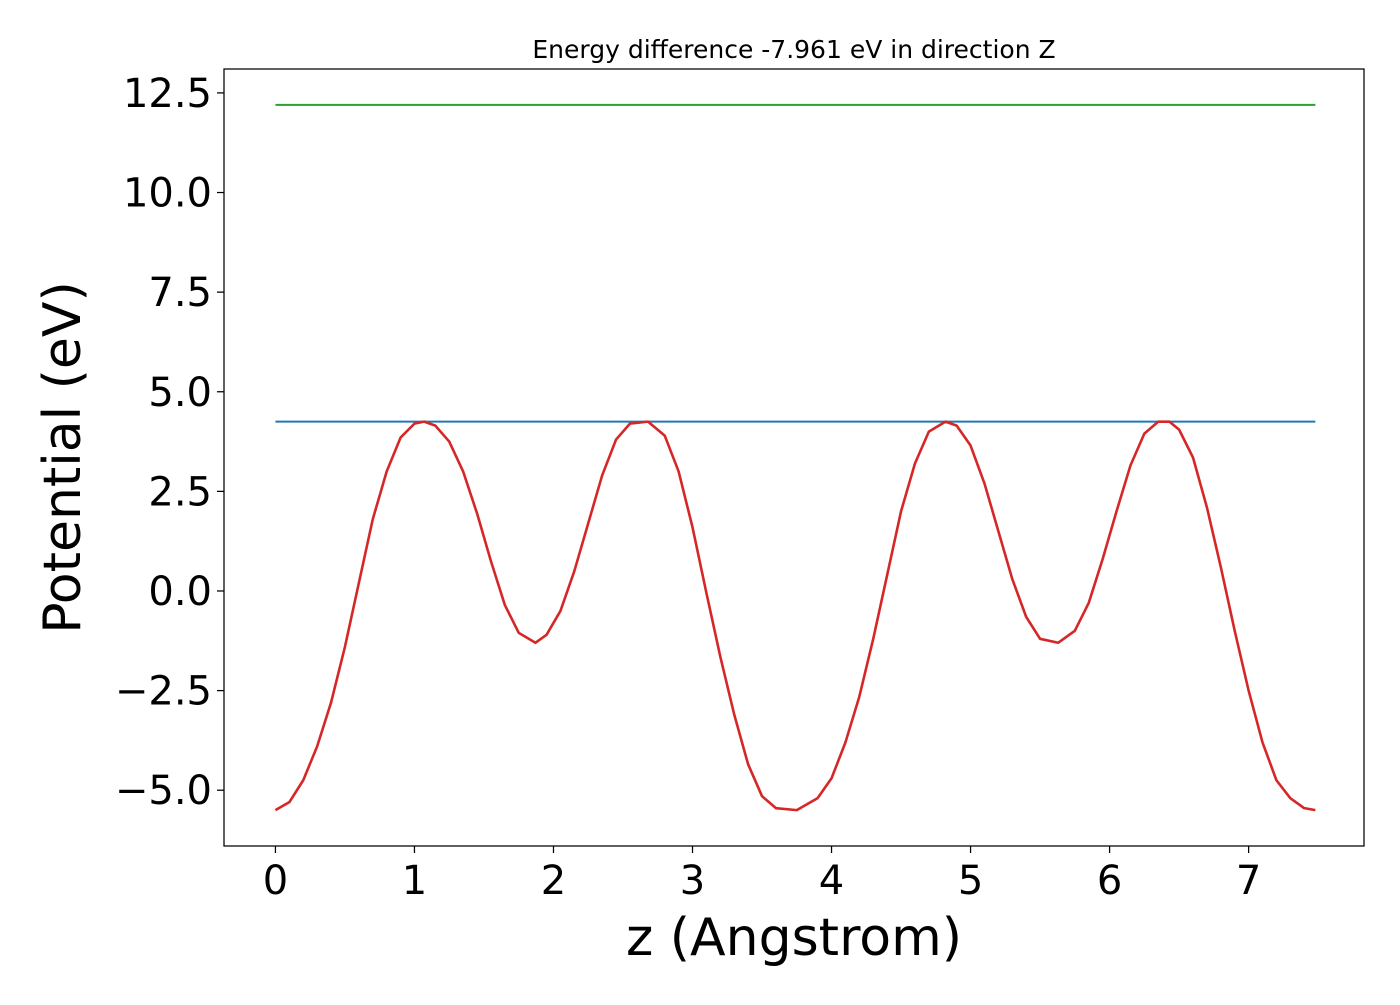 The image size is (1400, 1005). What do you see at coordinates (167, 94) in the screenshot?
I see `y-tick-label: 12.5` at bounding box center [167, 94].